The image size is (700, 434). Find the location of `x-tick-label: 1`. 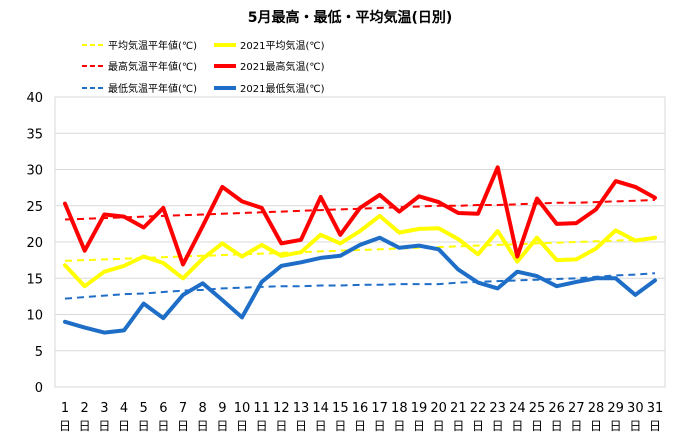

x-tick-label: 1 is located at coordinates (65, 408).